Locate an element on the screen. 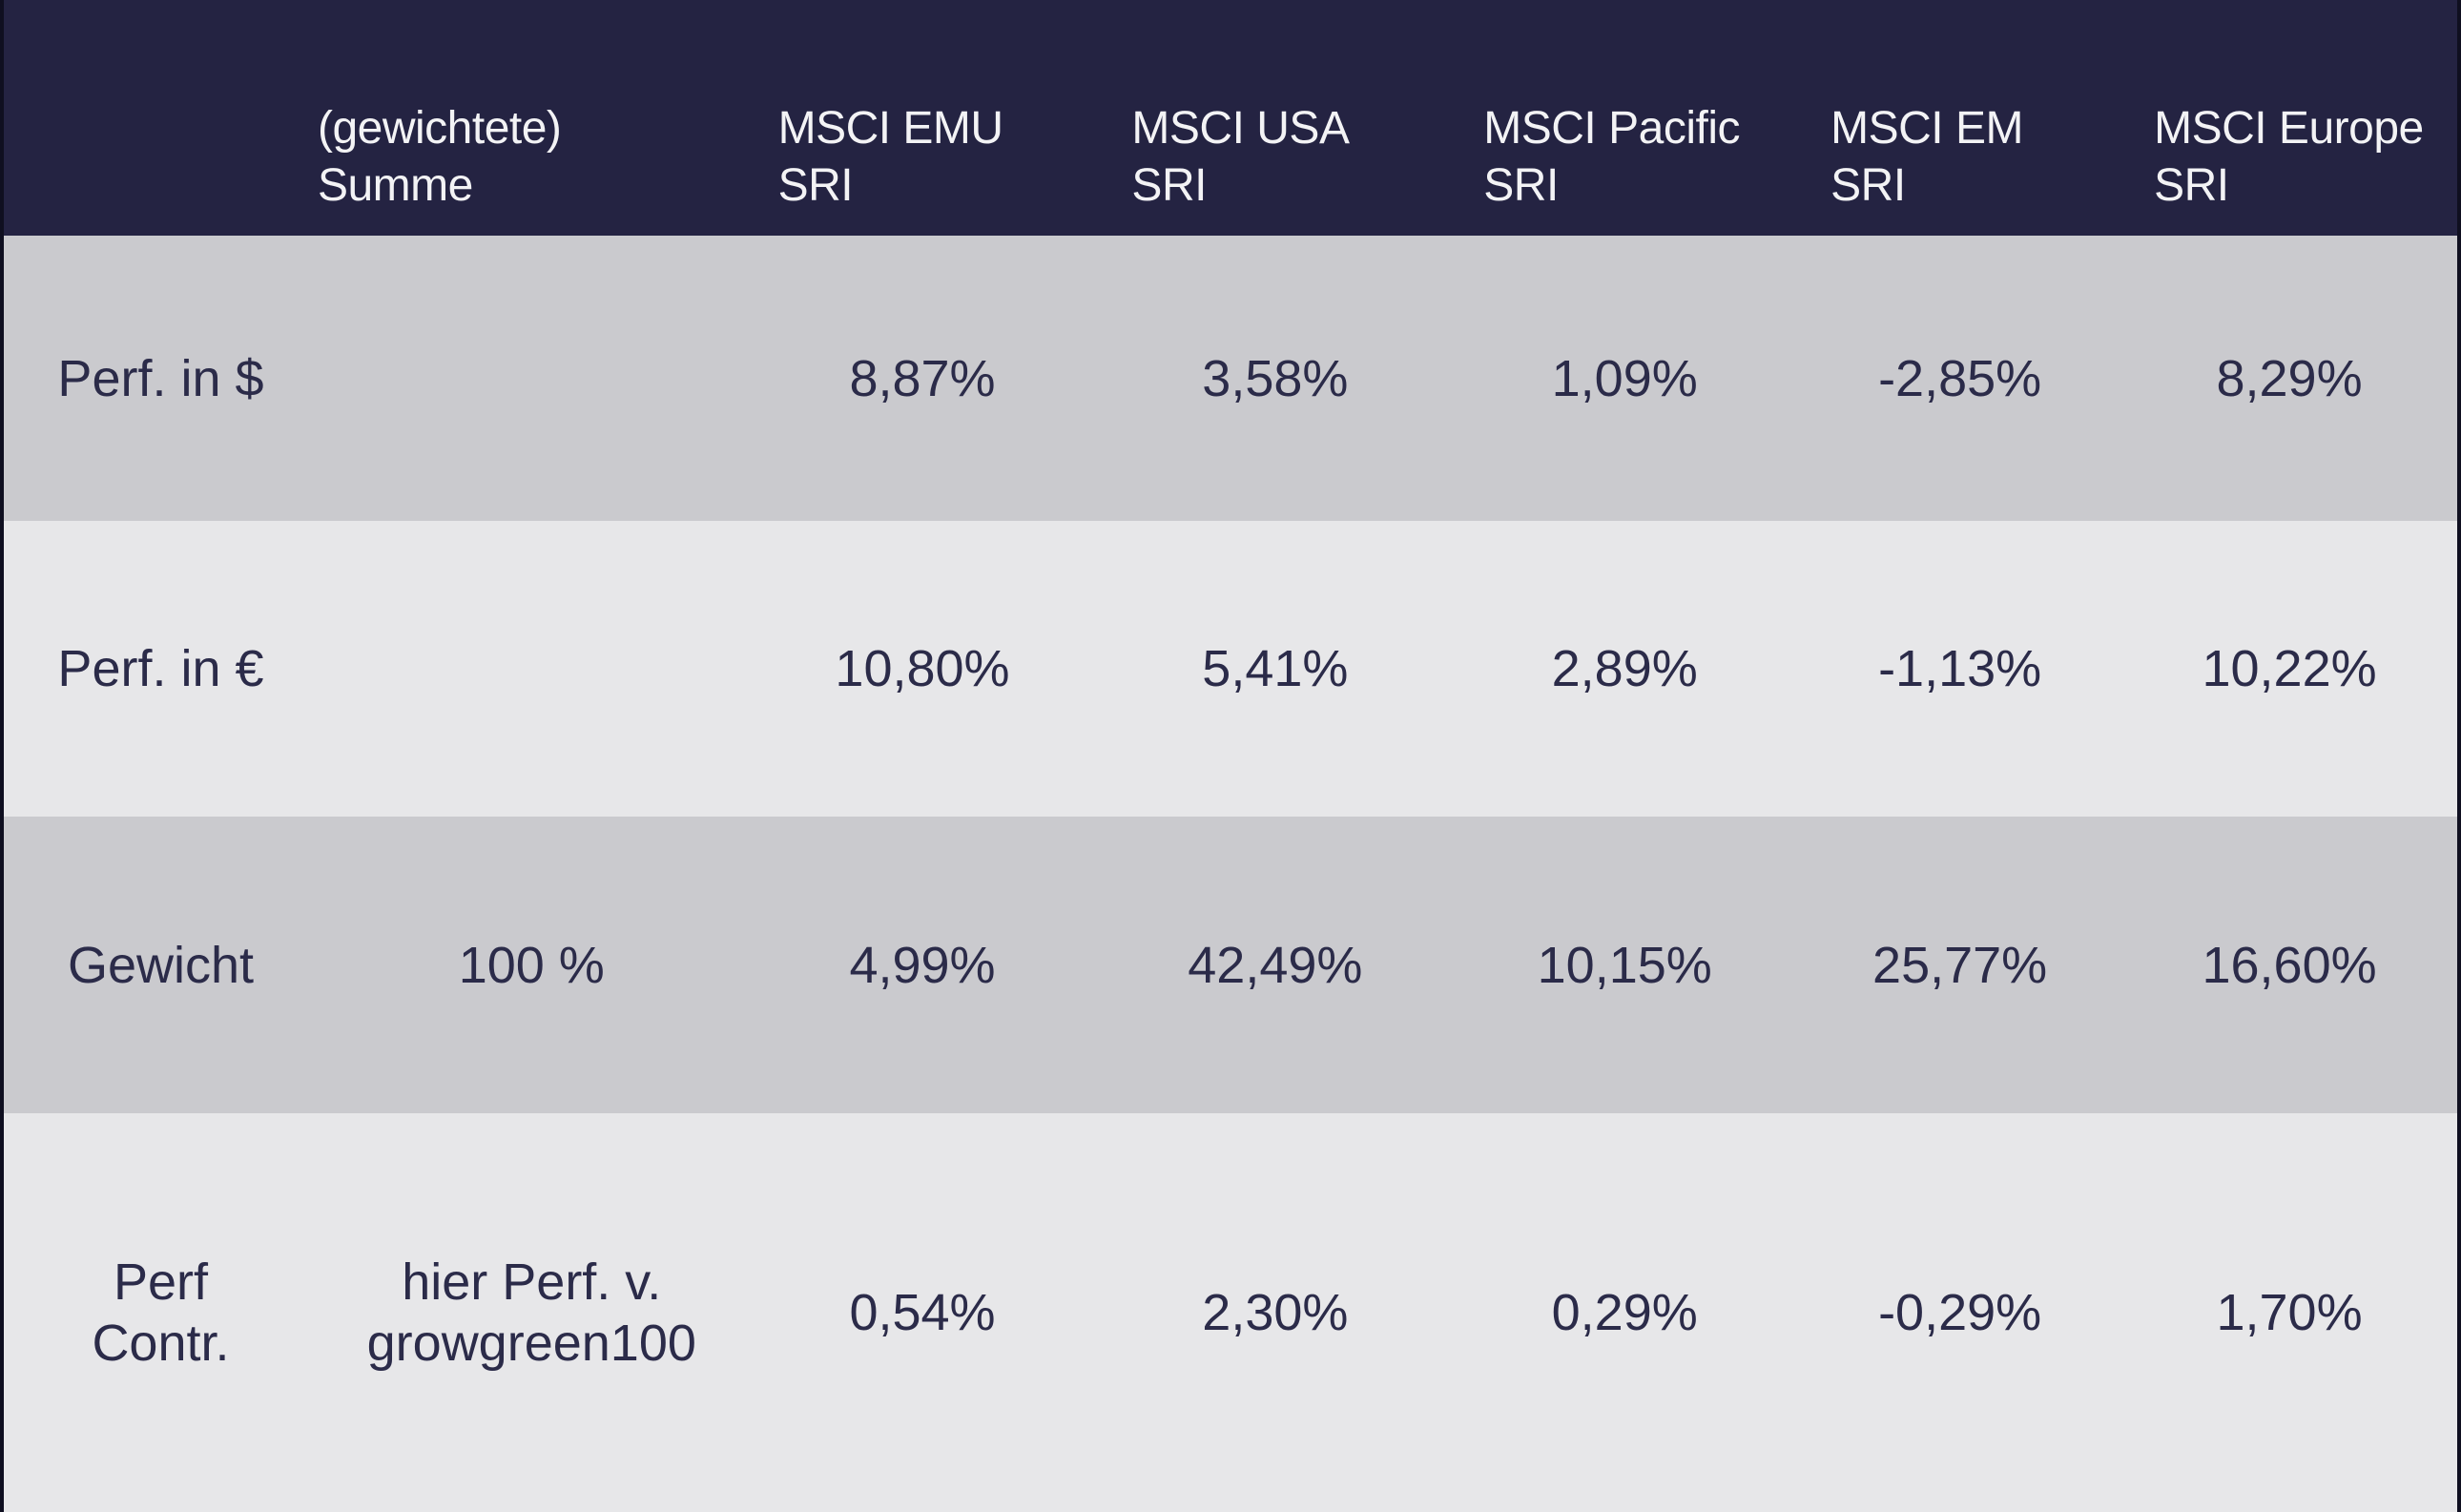  table-cell: 1,09% is located at coordinates (1624, 378).